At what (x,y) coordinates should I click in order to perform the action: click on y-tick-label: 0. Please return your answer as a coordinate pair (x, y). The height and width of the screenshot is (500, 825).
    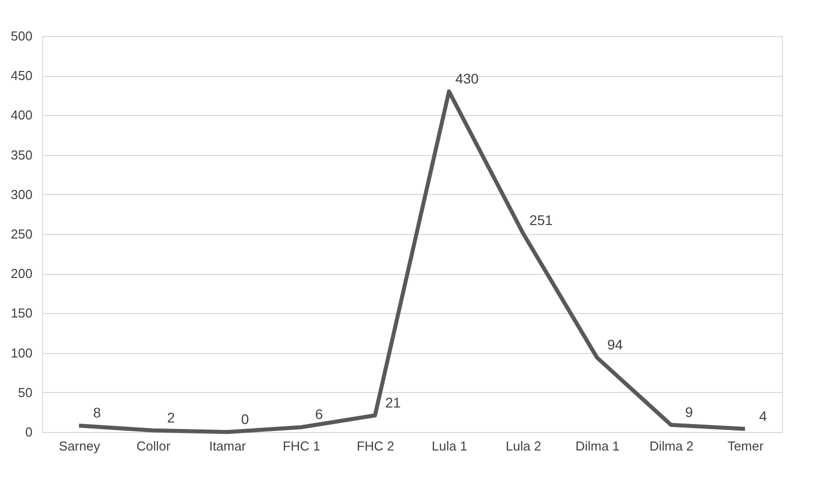
    Looking at the image, I should click on (28, 432).